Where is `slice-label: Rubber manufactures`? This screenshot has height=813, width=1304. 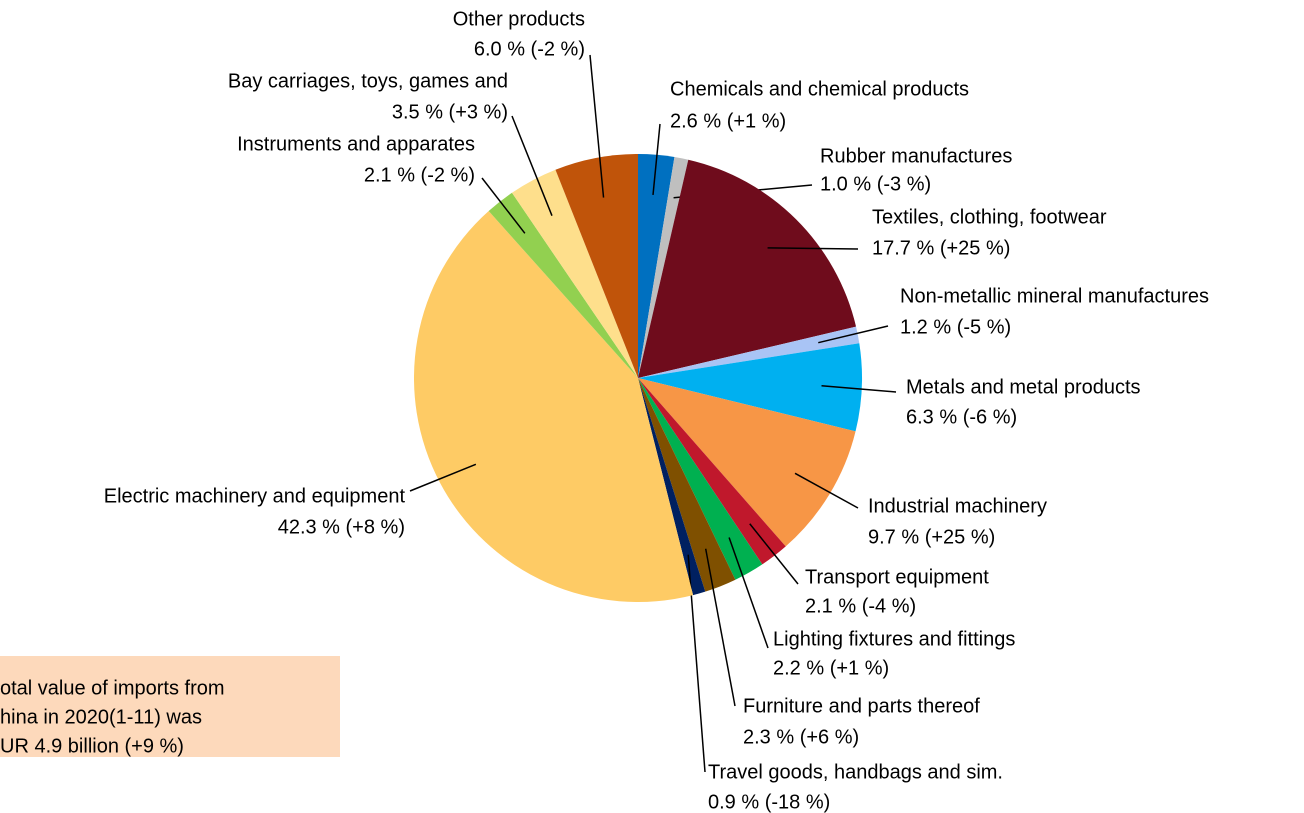 slice-label: Rubber manufactures is located at coordinates (916, 156).